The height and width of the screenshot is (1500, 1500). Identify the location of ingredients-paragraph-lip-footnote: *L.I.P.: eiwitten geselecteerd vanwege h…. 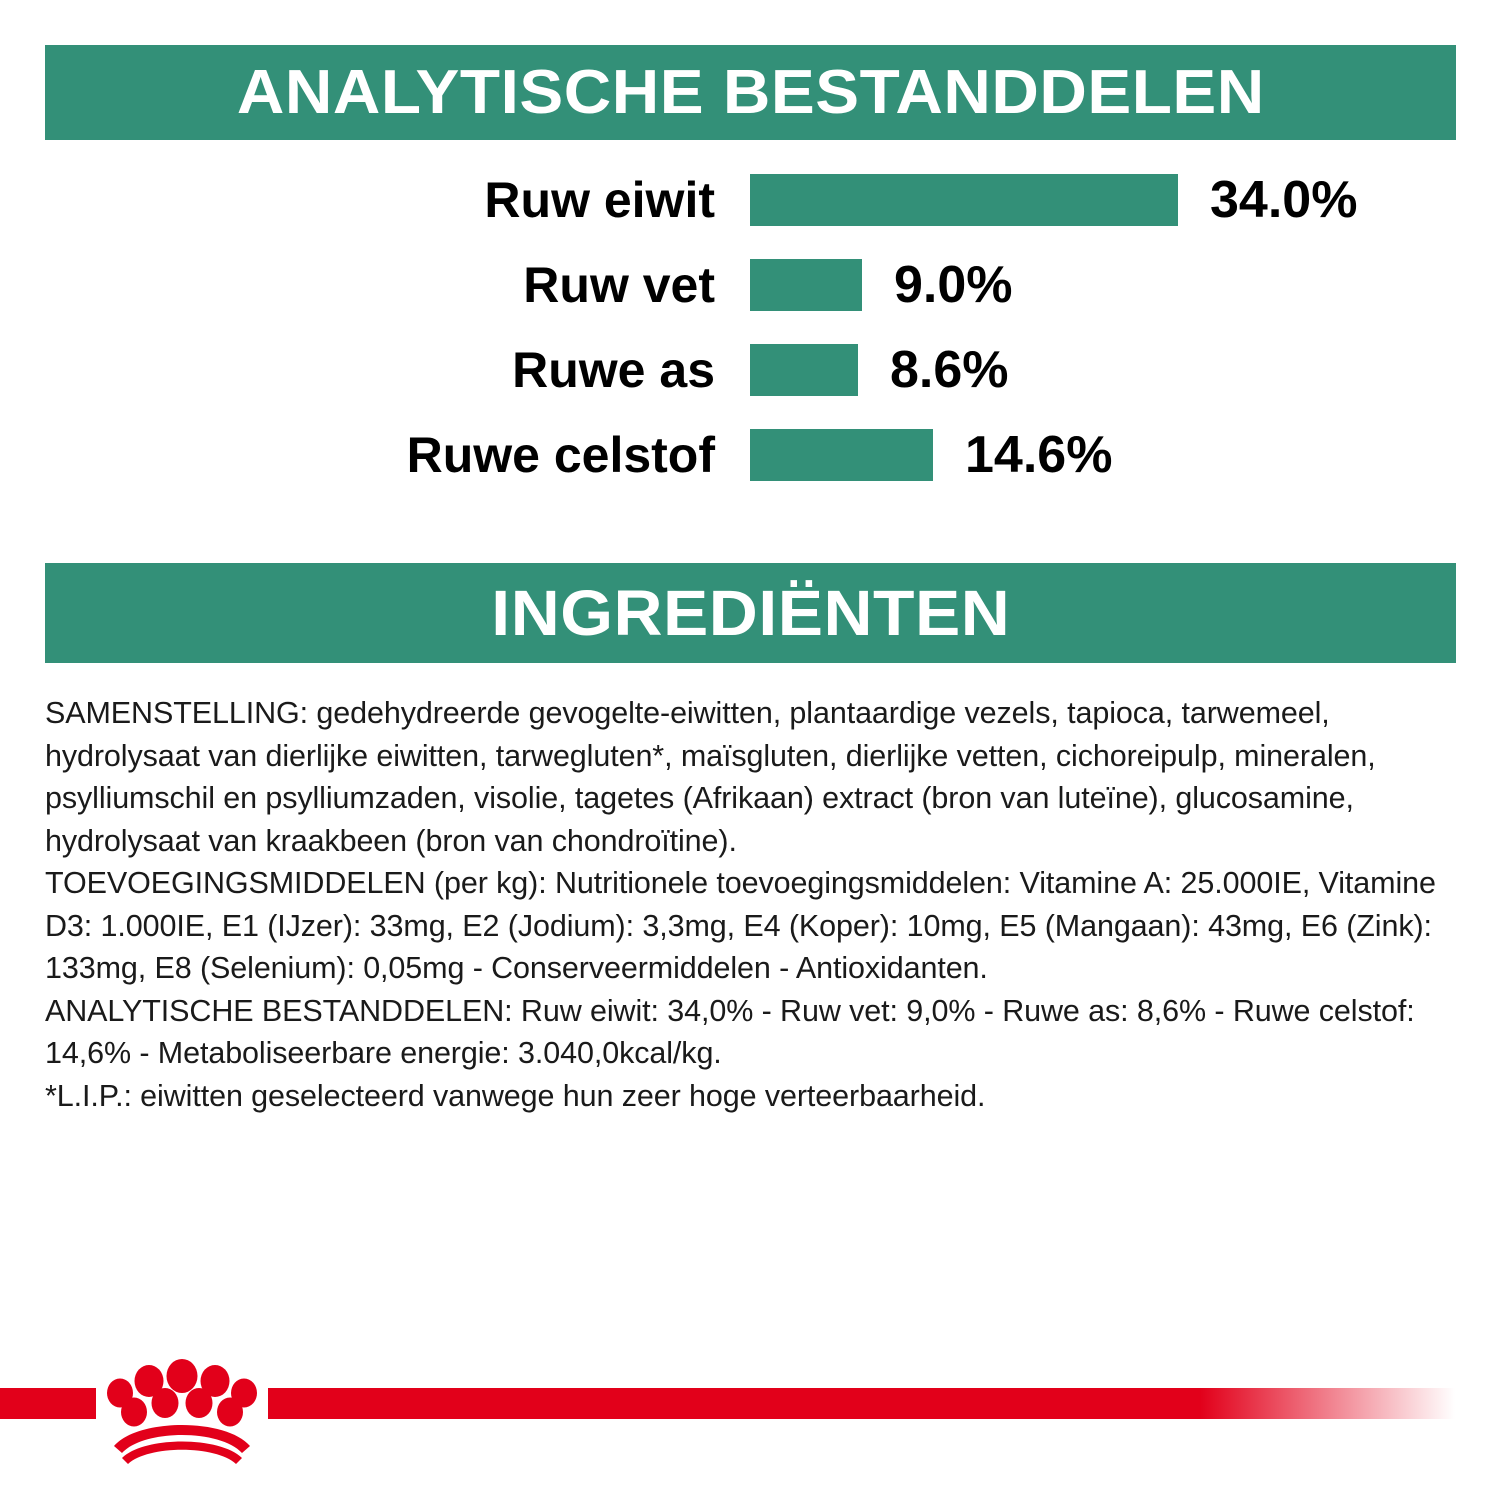
(515, 1095).